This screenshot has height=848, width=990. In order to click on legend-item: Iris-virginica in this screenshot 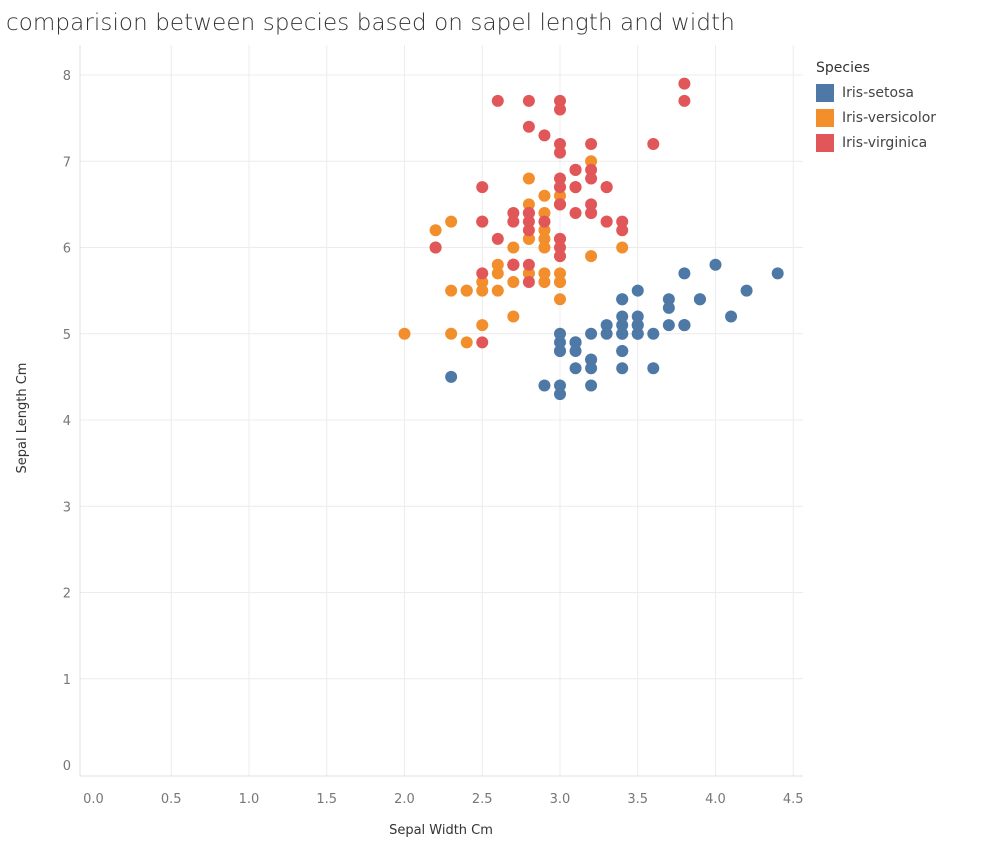, I will do `click(876, 142)`.